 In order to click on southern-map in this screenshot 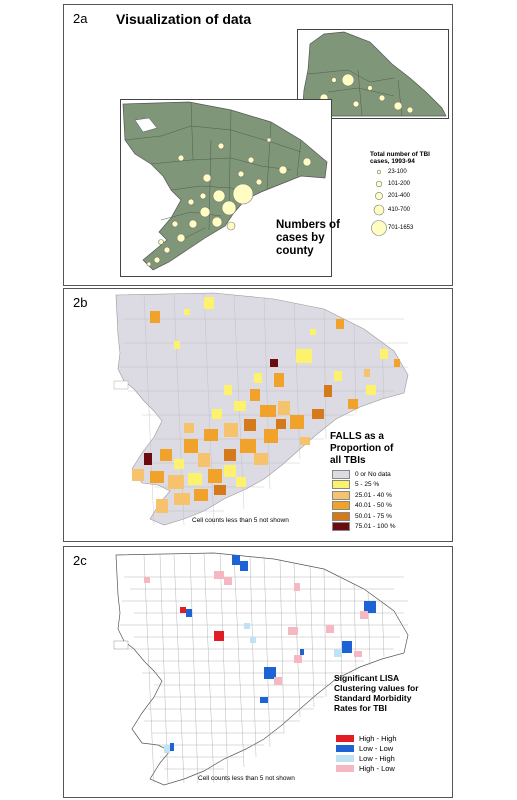, I will do `click(225, 186)`.